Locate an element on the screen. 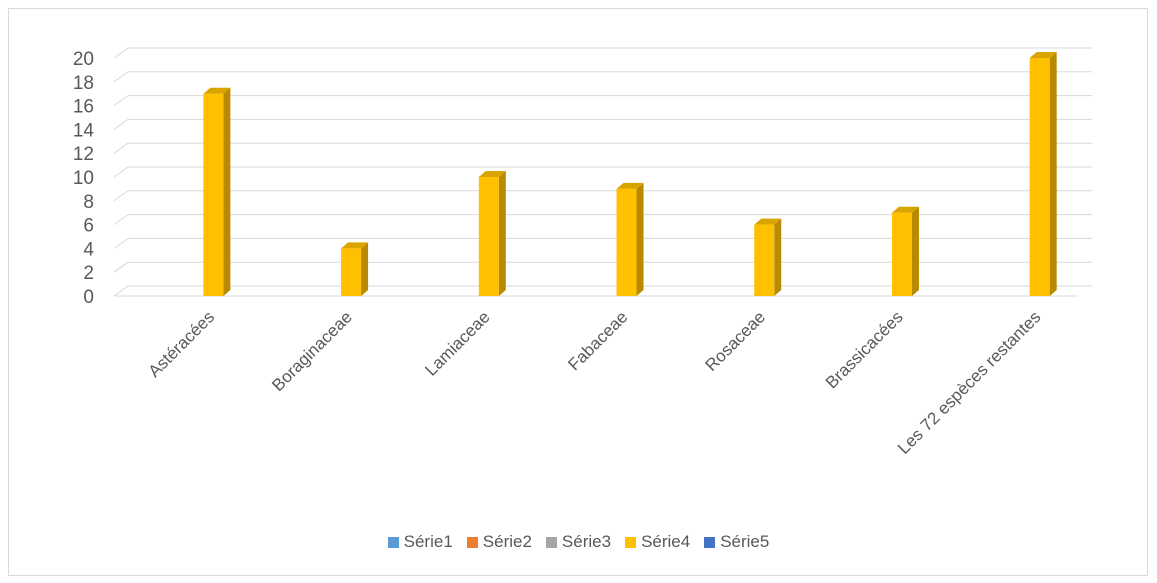 The image size is (1157, 583). legend-item: Série1 is located at coordinates (420, 542).